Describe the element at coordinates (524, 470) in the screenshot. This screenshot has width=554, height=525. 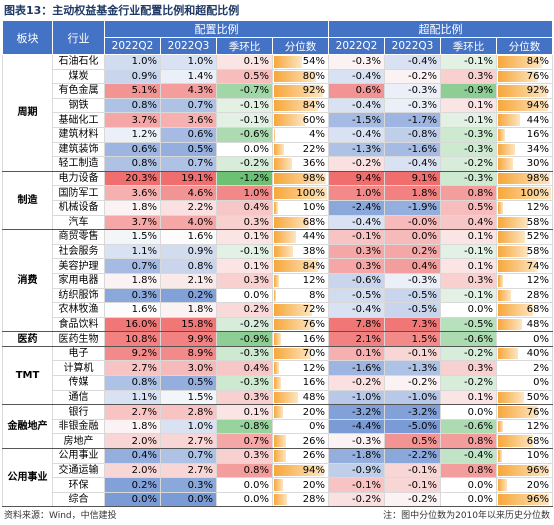
I see `value-cell: 96%` at that location.